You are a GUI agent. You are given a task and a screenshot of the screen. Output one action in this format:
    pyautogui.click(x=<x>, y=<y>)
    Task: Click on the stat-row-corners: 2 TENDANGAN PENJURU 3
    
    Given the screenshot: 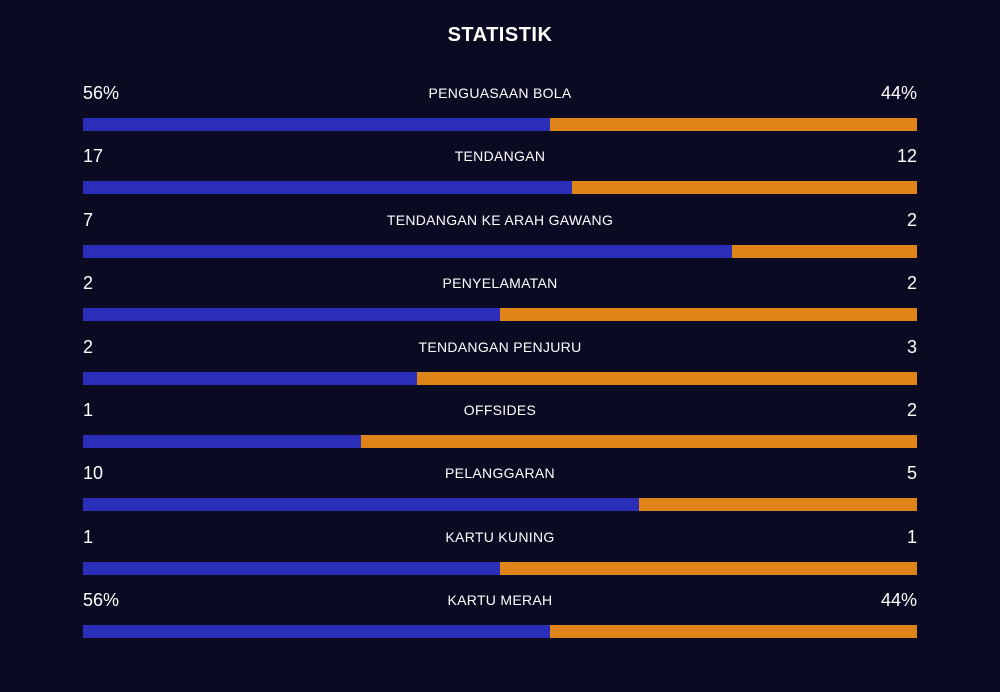 What is the action you would take?
    pyautogui.click(x=500, y=365)
    